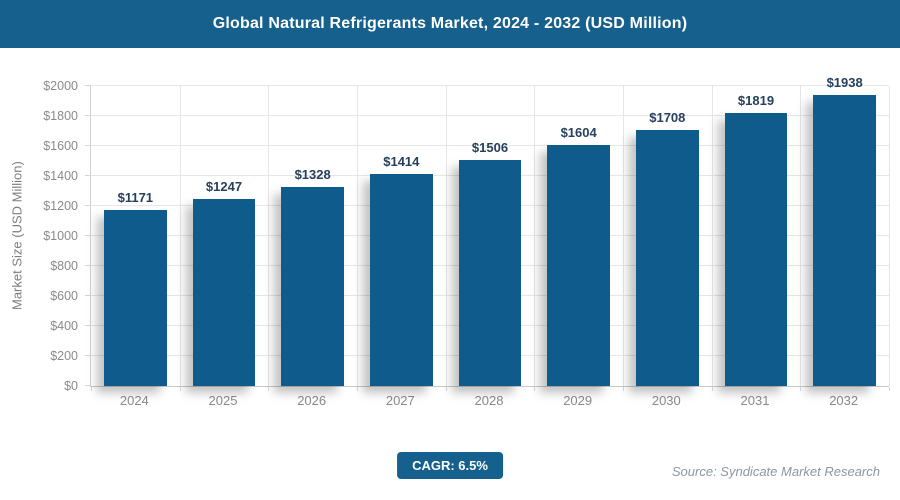  Describe the element at coordinates (400, 400) in the screenshot. I see `x-tick-label: 2027` at that location.